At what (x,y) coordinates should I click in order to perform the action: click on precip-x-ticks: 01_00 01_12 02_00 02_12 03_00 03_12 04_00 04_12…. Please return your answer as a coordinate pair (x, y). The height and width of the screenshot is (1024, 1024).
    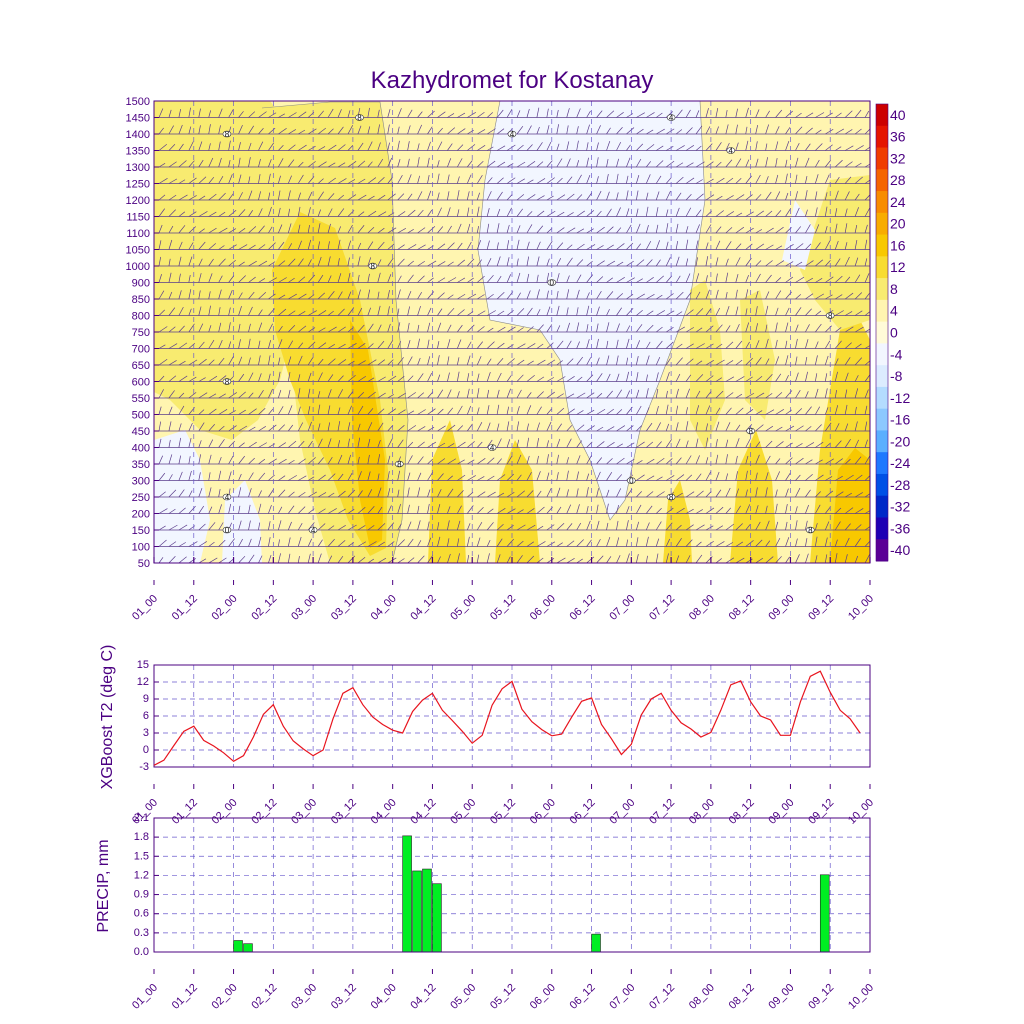
    Looking at the image, I should click on (503, 990).